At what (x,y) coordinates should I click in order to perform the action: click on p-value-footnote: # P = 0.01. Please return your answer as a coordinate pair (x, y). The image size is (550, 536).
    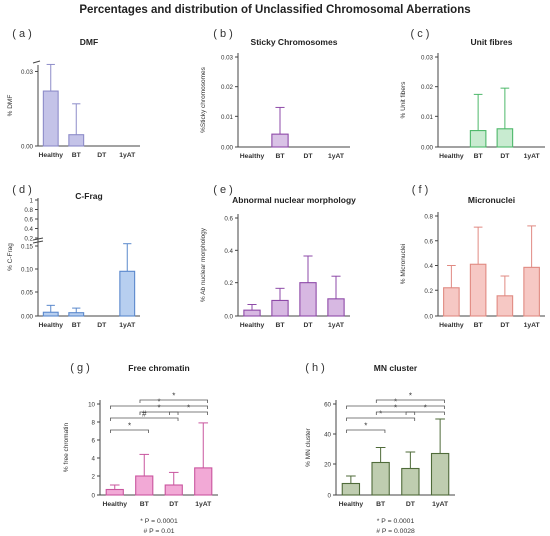
    Looking at the image, I should click on (158, 531).